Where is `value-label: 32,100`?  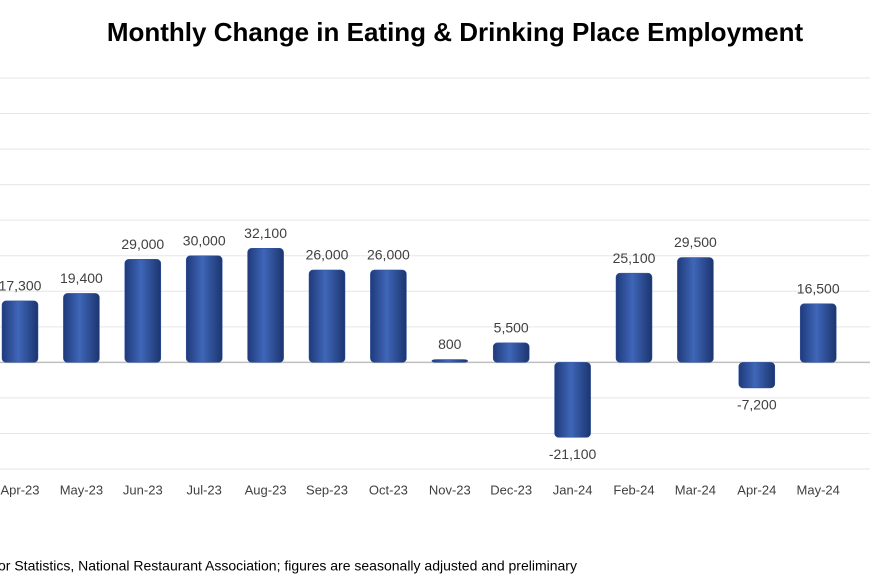
value-label: 32,100 is located at coordinates (265, 233).